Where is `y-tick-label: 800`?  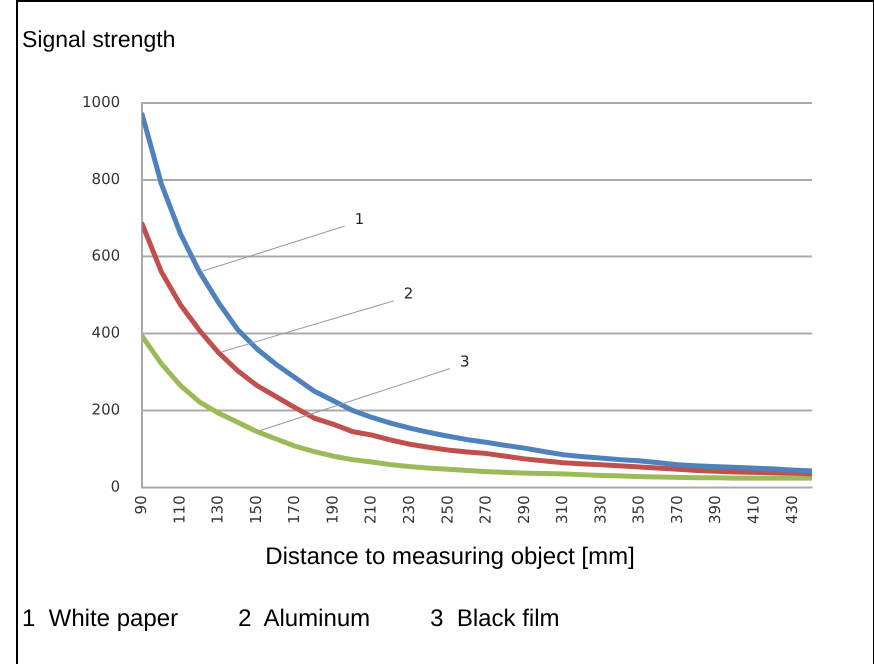
y-tick-label: 800 is located at coordinates (106, 179).